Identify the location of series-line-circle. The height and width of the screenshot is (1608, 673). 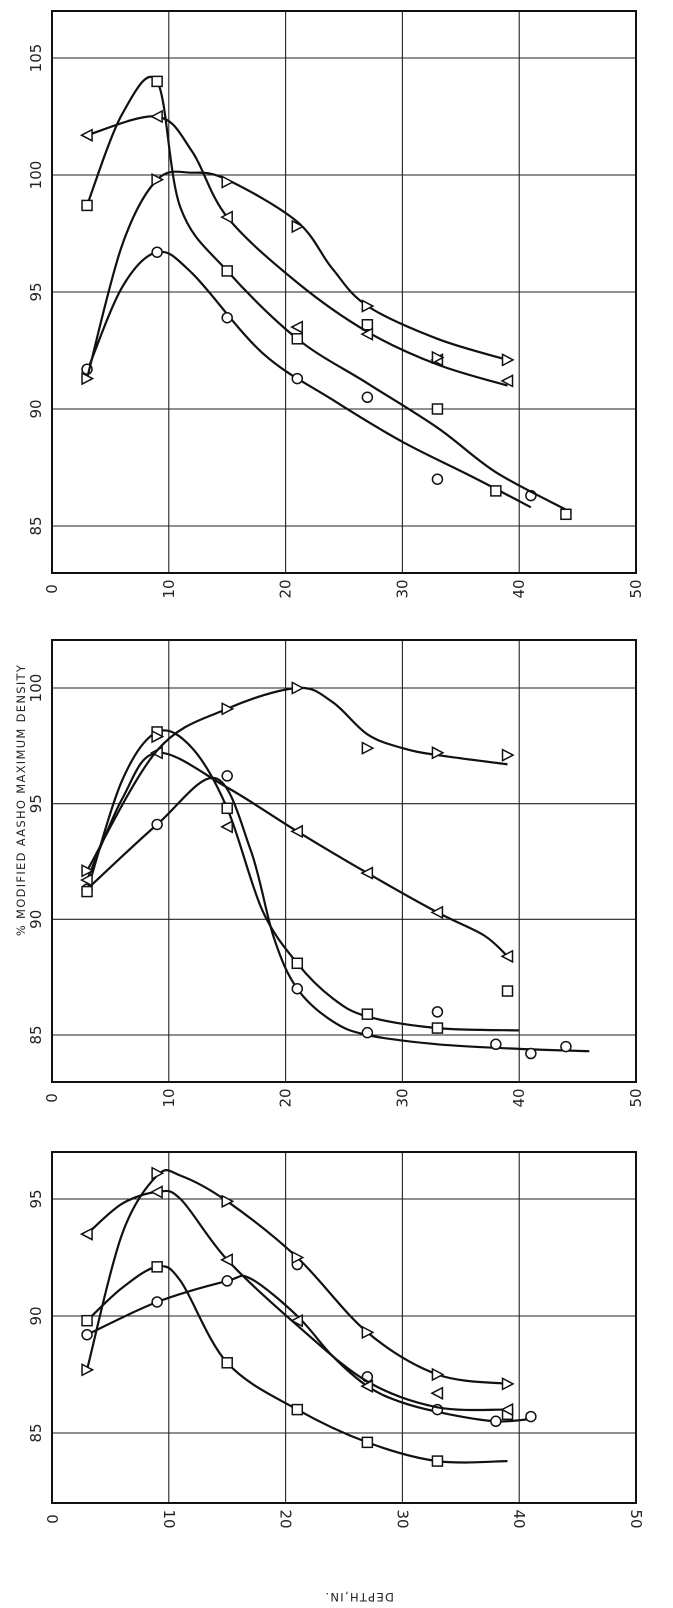
(308, 379).